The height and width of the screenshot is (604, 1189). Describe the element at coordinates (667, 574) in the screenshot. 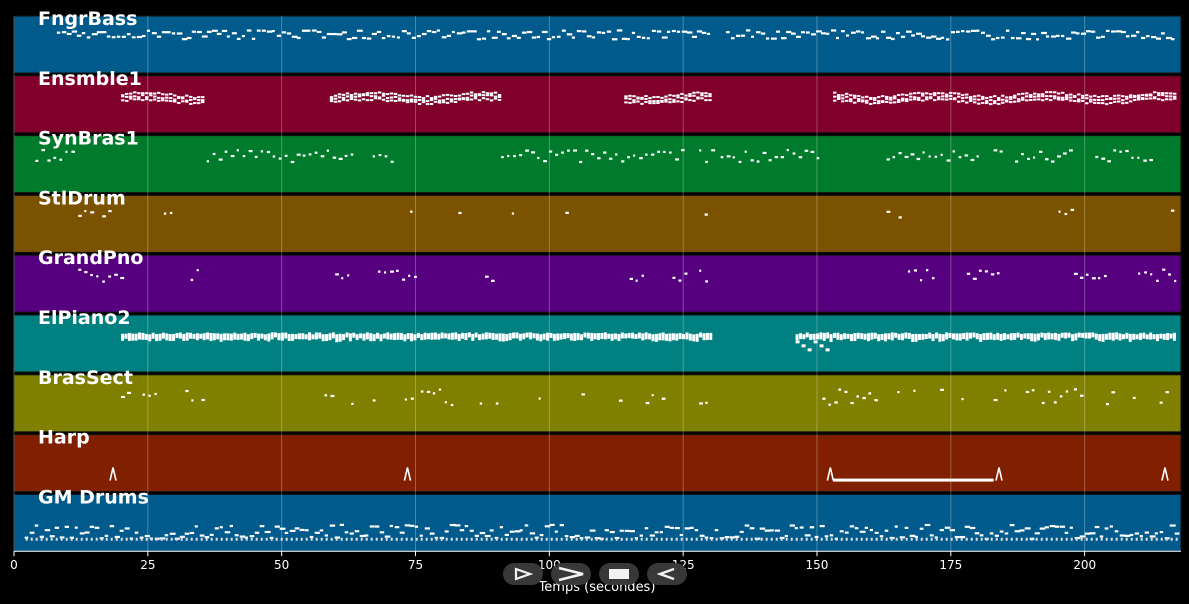

I see `rewind-button` at that location.